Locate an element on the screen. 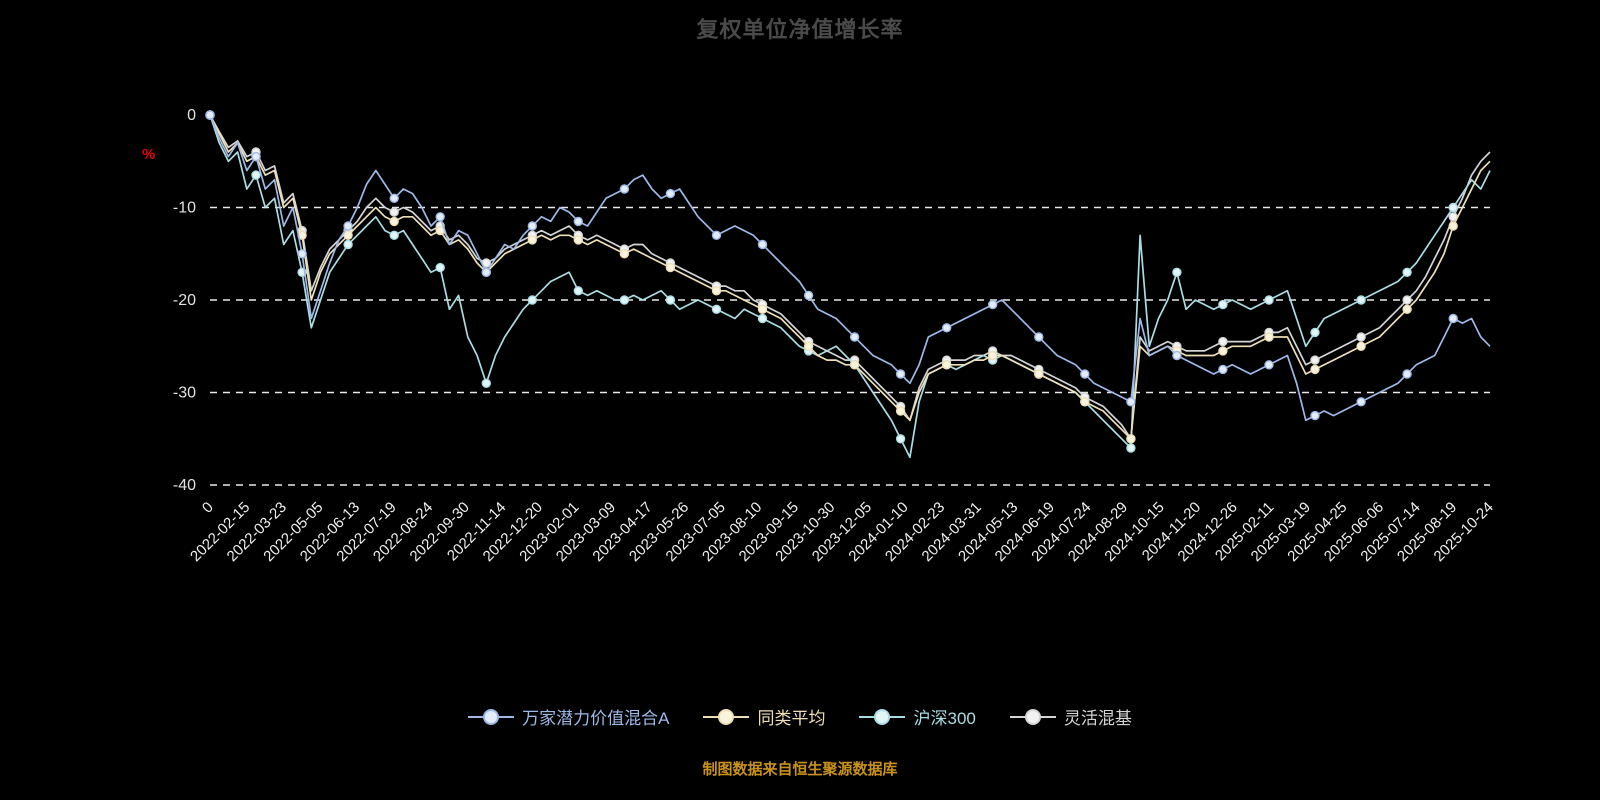  y-axis-unit-label: % is located at coordinates (149, 154).